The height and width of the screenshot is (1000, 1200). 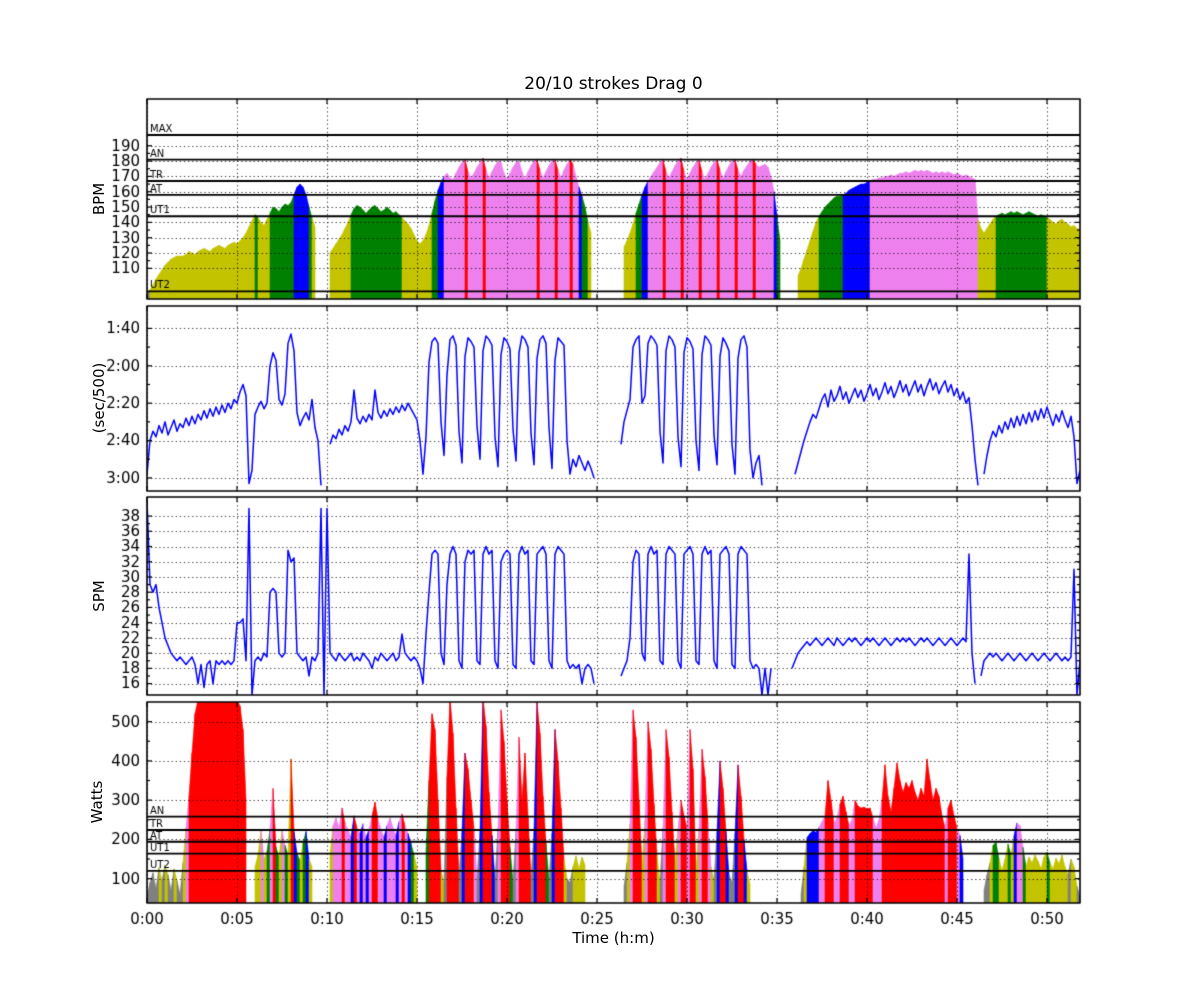 What do you see at coordinates (99, 596) in the screenshot?
I see `y-axis-label-spm: SPM` at bounding box center [99, 596].